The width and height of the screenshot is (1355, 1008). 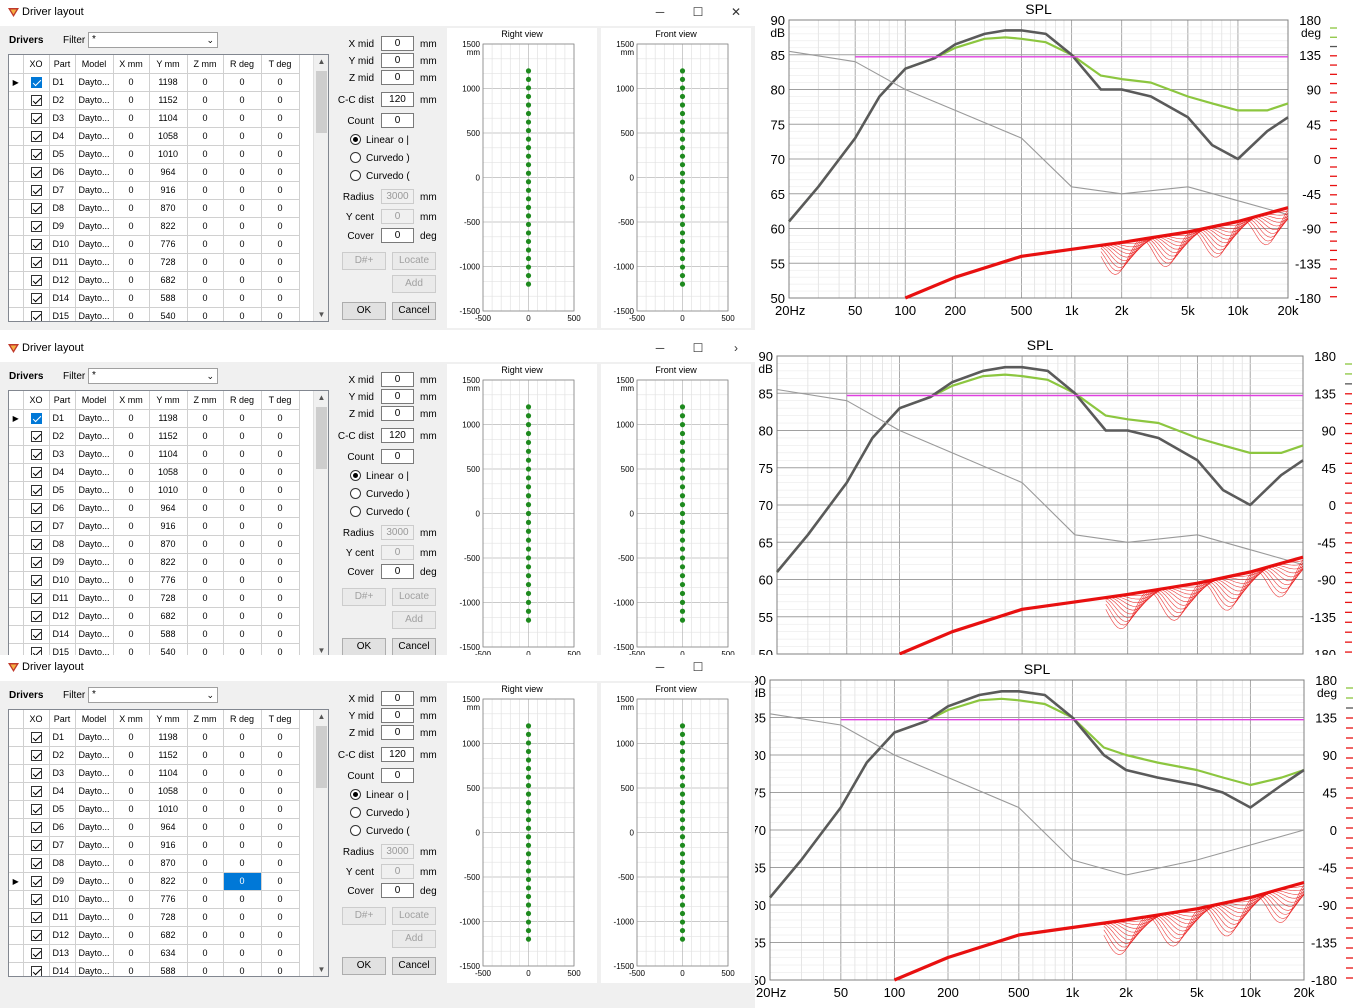 I want to click on table-cell: D5, so click(x=62, y=490).